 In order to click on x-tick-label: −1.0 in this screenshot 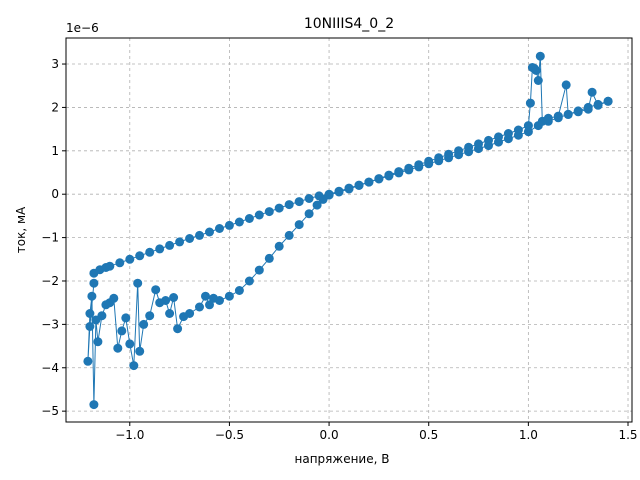, I will do `click(129, 435)`.